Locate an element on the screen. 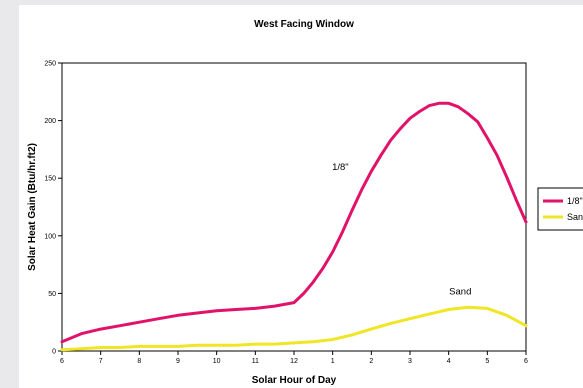 The width and height of the screenshot is (583, 388). x-tick-label: 2 is located at coordinates (371, 361).